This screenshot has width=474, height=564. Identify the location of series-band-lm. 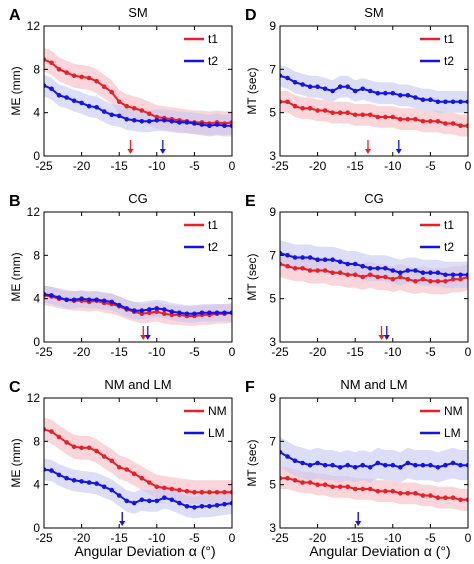
(374, 460).